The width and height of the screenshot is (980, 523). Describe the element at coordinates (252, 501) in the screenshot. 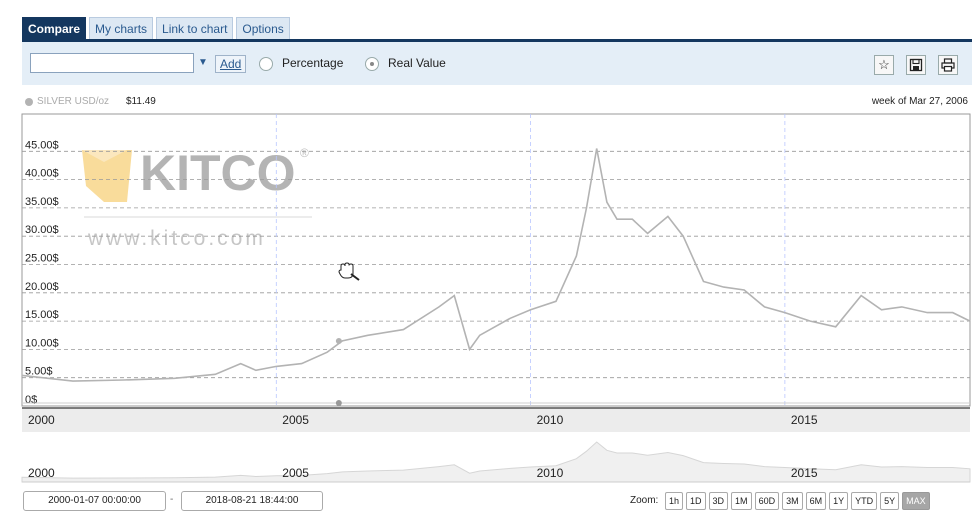

I see `range-to-input: 2018-08-21 18:44:00` at that location.